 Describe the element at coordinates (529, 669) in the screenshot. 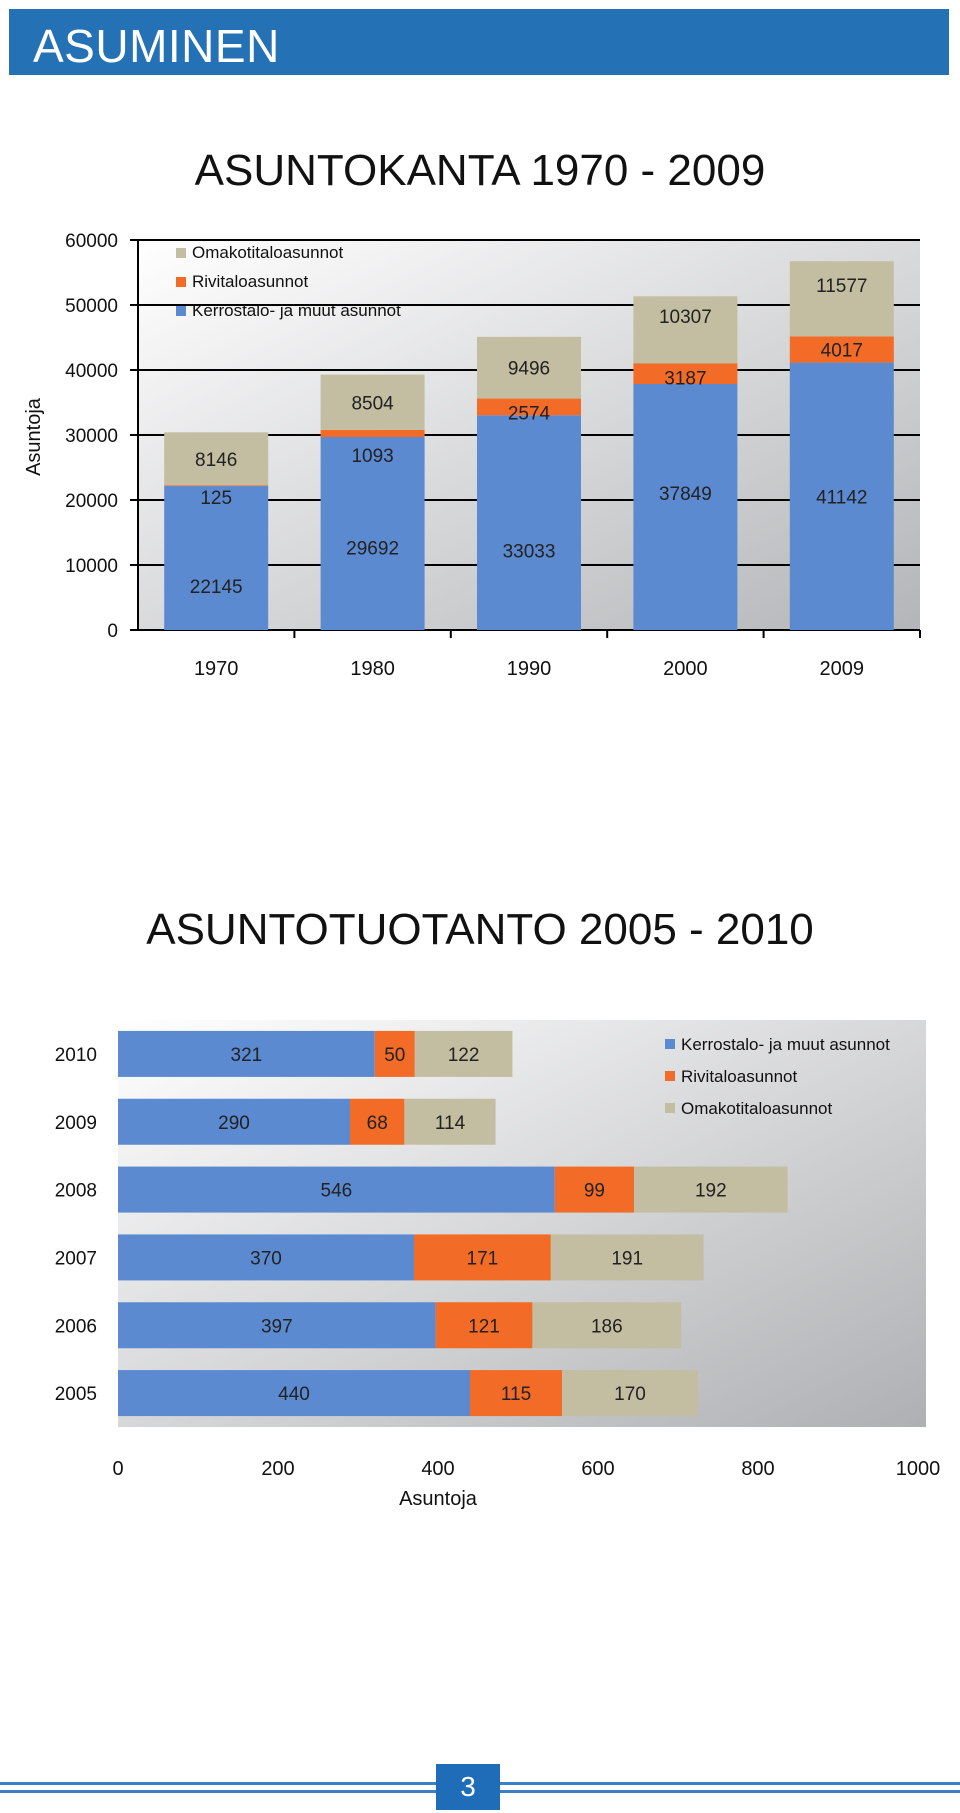

I see `x-tick-label: 1990` at that location.